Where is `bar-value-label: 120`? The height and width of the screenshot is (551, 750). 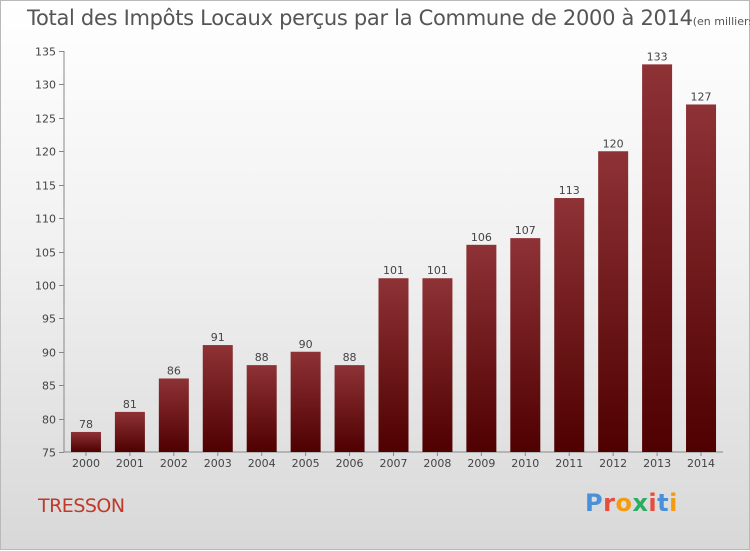 bar-value-label: 120 is located at coordinates (613, 143).